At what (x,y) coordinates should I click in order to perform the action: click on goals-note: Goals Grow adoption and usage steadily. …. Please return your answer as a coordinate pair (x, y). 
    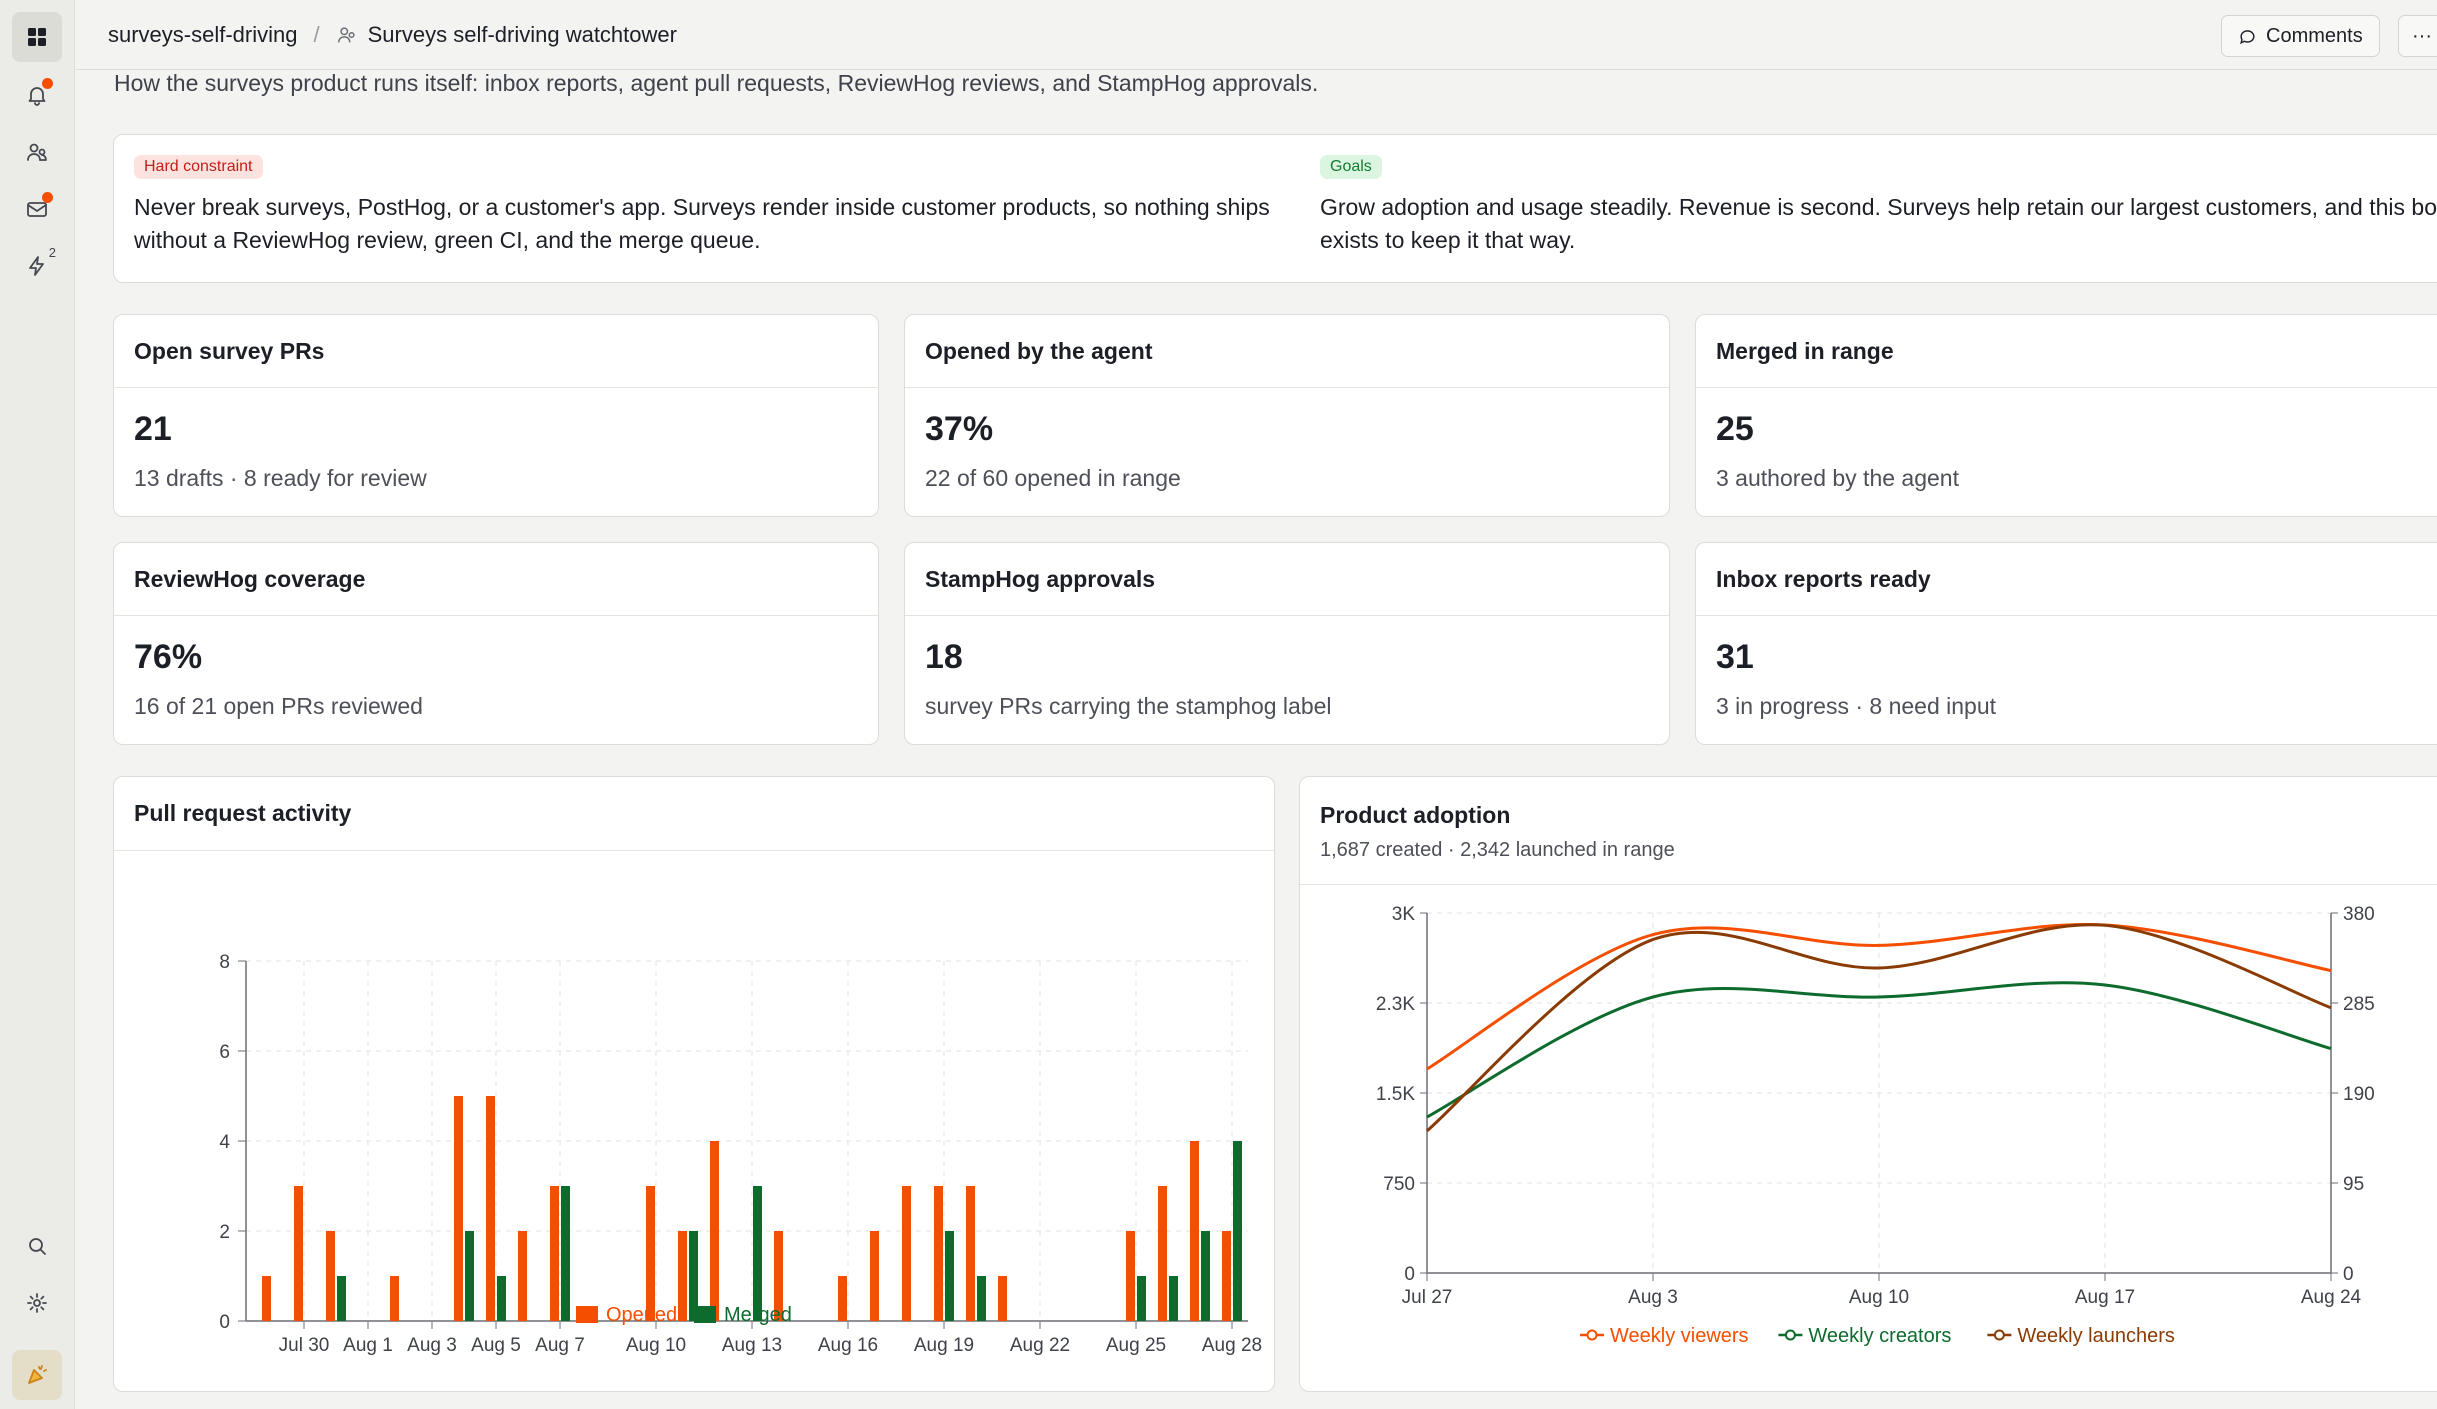
    Looking at the image, I should click on (1878, 206).